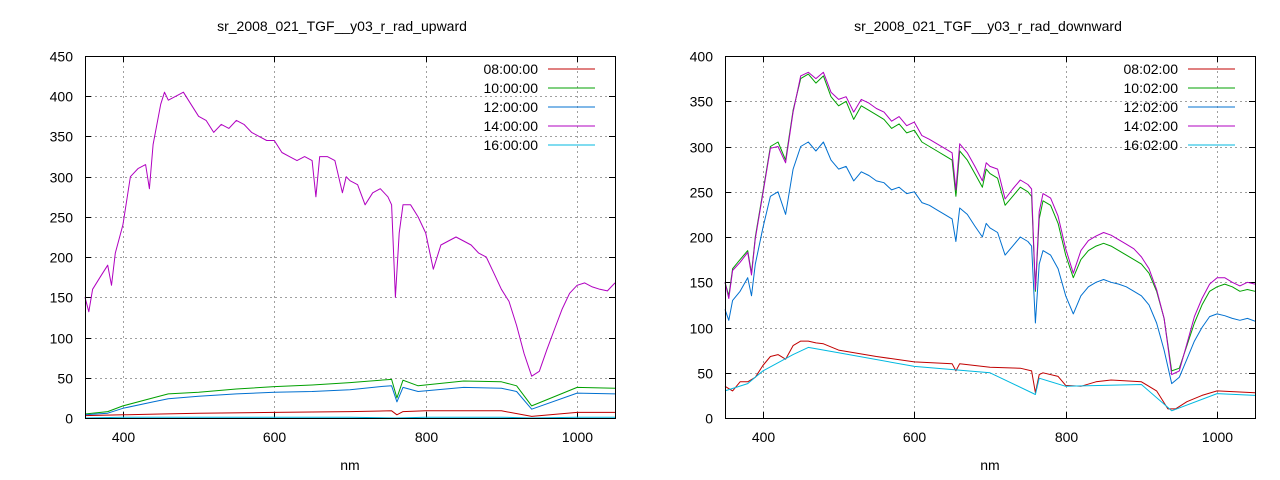 The image size is (1280, 480). I want to click on chart-title: sr_2008_021_TGF__y03_r_rad_upward, so click(342, 26).